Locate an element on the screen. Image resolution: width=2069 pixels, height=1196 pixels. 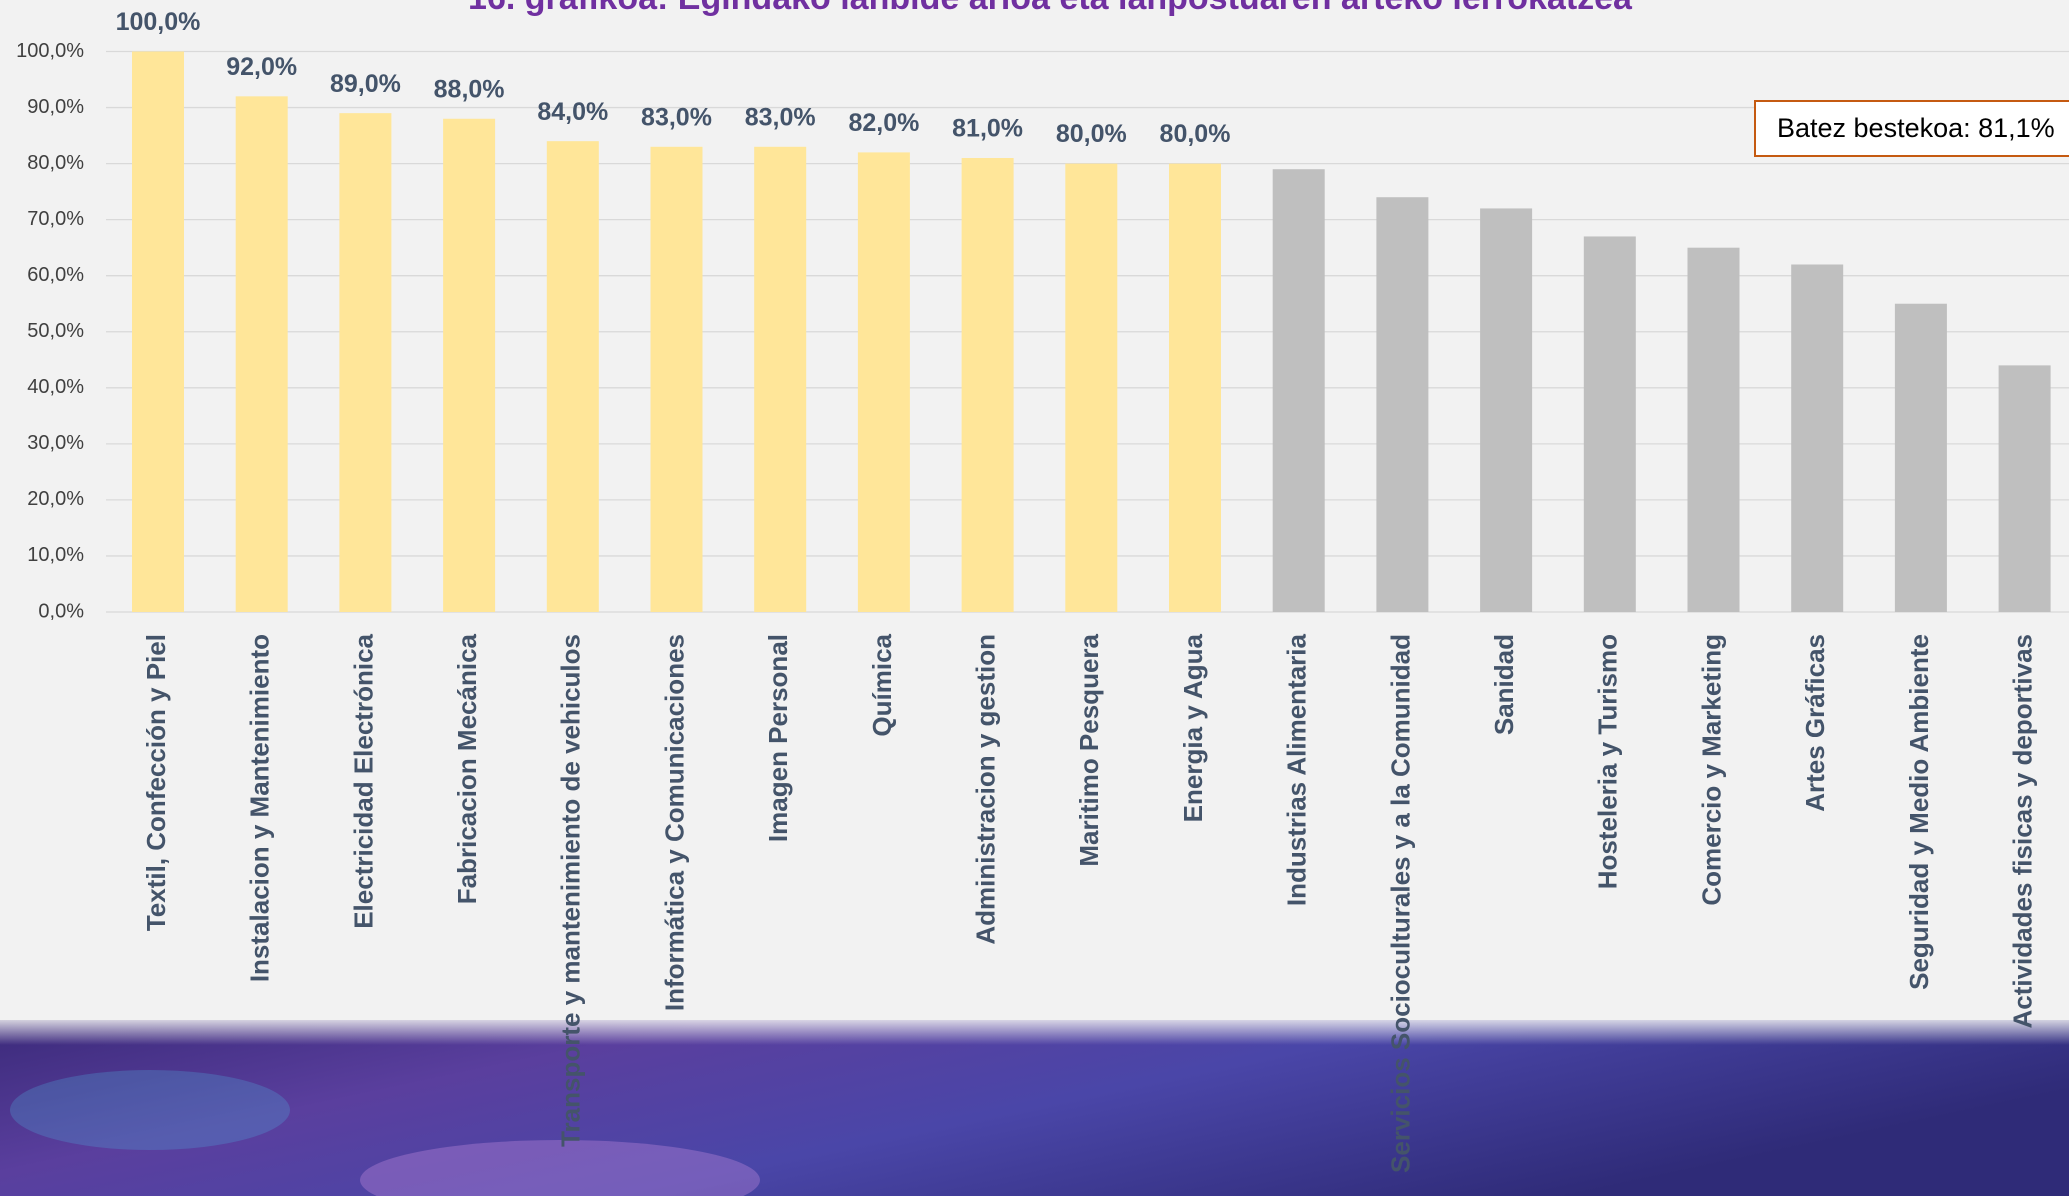
x-tick-label: Imagen Personal is located at coordinates (778, 738).